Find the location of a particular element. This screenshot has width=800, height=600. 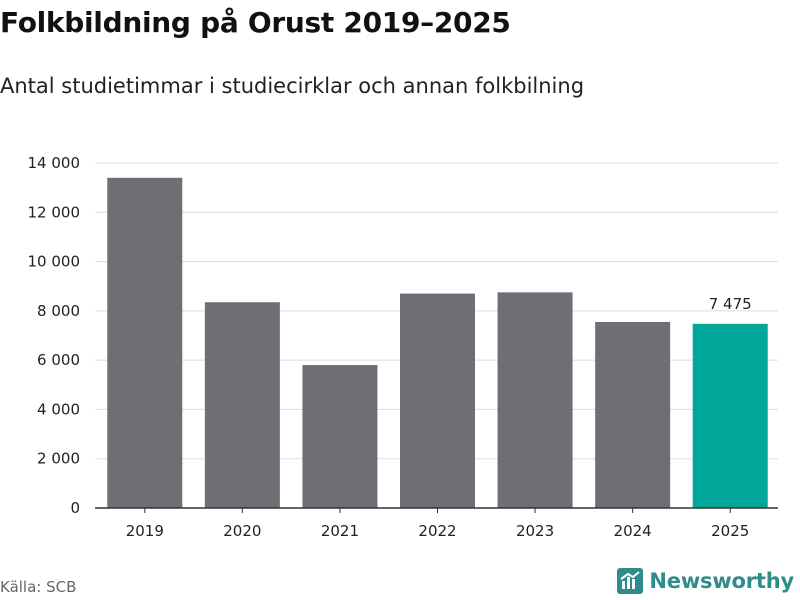

data-label-2025: 7 475 is located at coordinates (730, 304).